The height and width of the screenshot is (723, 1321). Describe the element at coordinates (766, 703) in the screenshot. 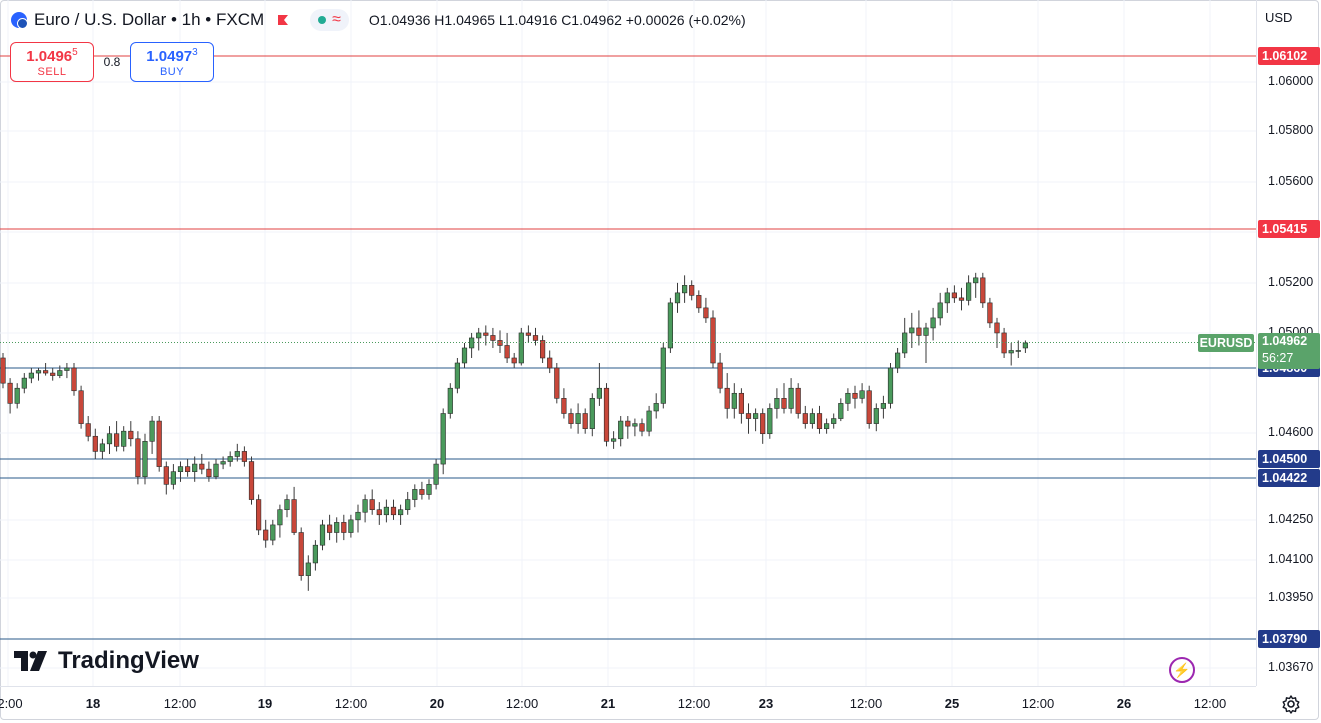

I see `time-tick: 23` at that location.